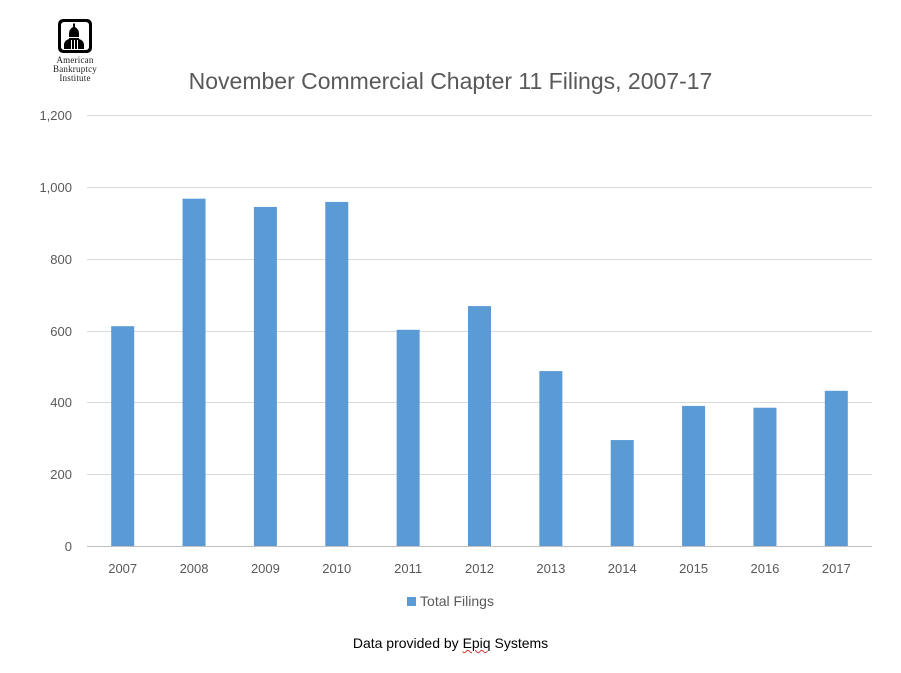 This screenshot has height=673, width=901. Describe the element at coordinates (122, 568) in the screenshot. I see `x-tick-label: 2007` at that location.